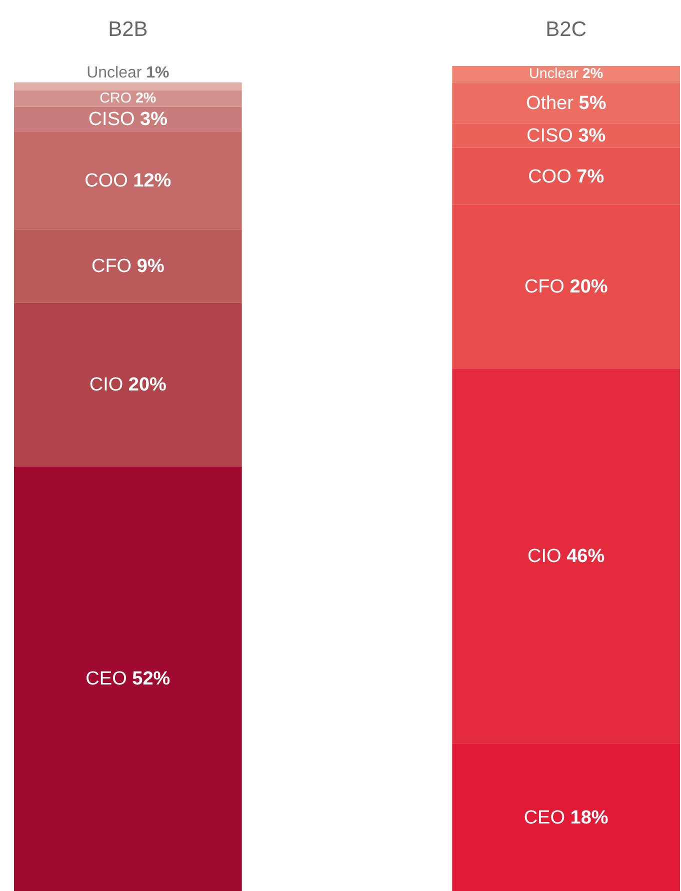 This screenshot has height=891, width=681. I want to click on data-label: 1%, so click(158, 72).